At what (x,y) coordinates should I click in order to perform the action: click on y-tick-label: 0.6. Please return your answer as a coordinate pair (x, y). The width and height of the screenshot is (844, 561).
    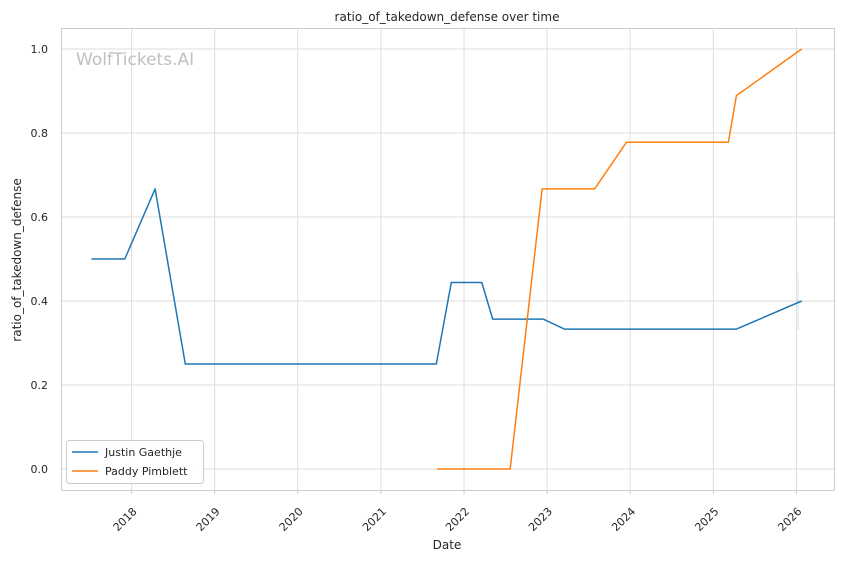
    Looking at the image, I should click on (40, 217).